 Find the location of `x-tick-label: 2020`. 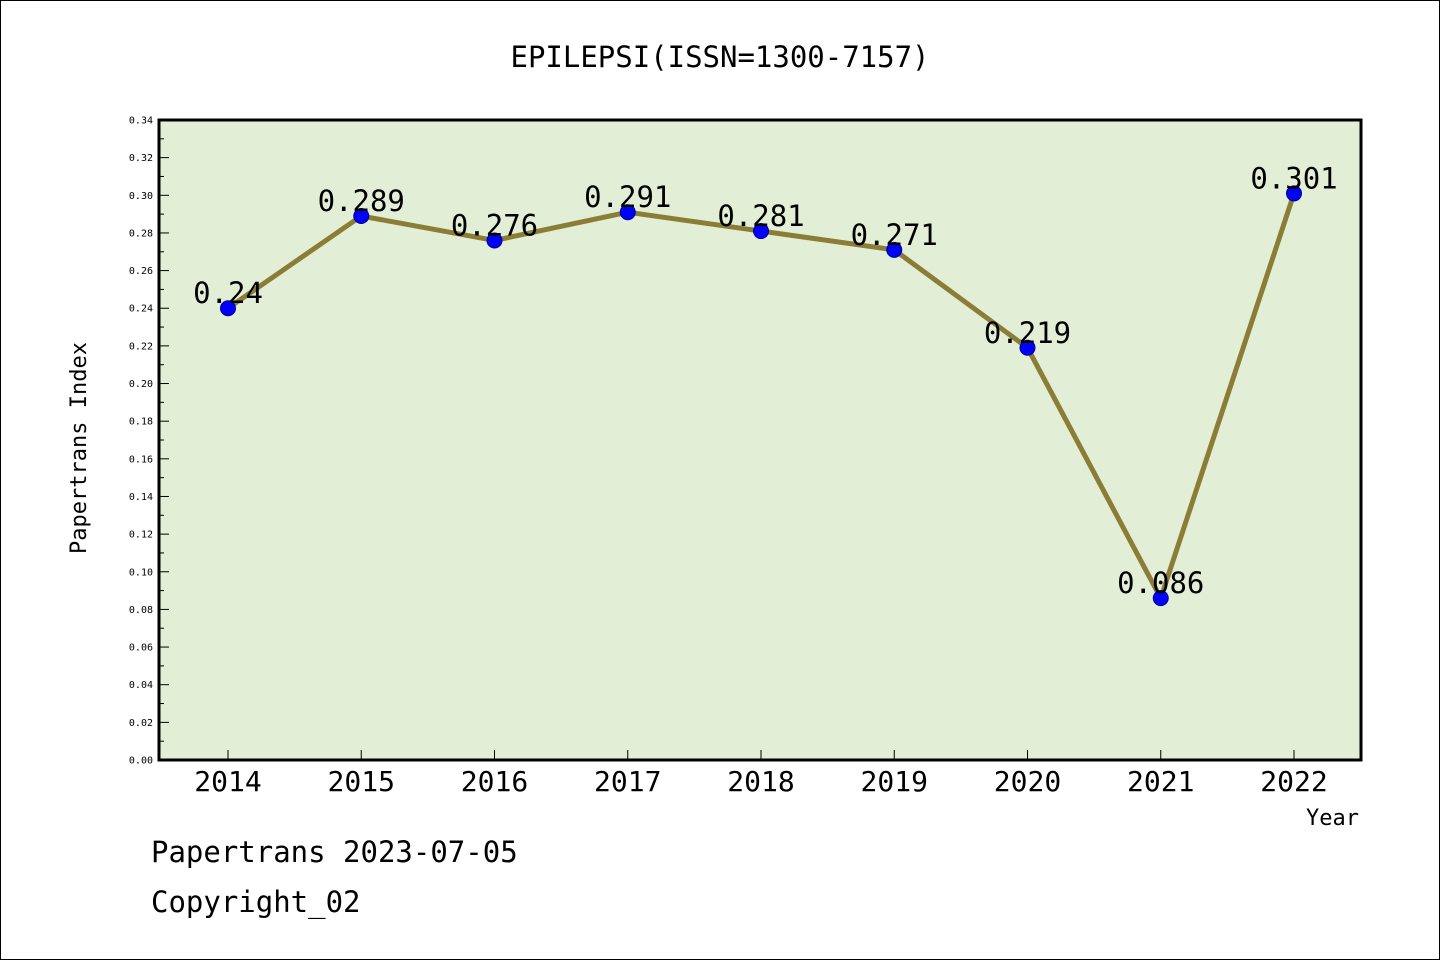

x-tick-label: 2020 is located at coordinates (1027, 781).